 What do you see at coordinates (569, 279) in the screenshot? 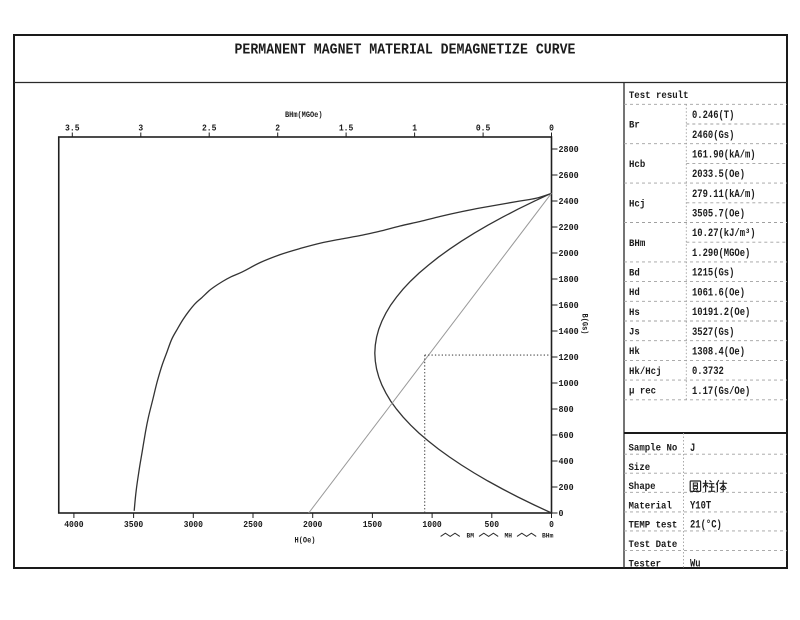
I see `svg-text: 1800` at bounding box center [569, 279].